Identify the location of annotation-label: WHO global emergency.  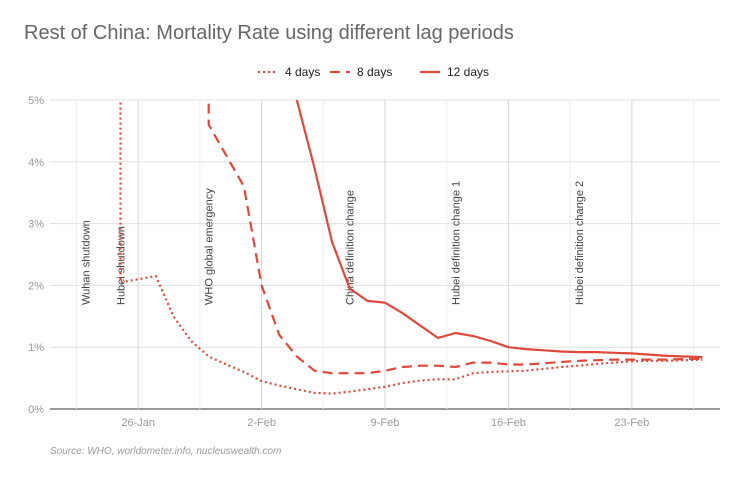
(210, 246).